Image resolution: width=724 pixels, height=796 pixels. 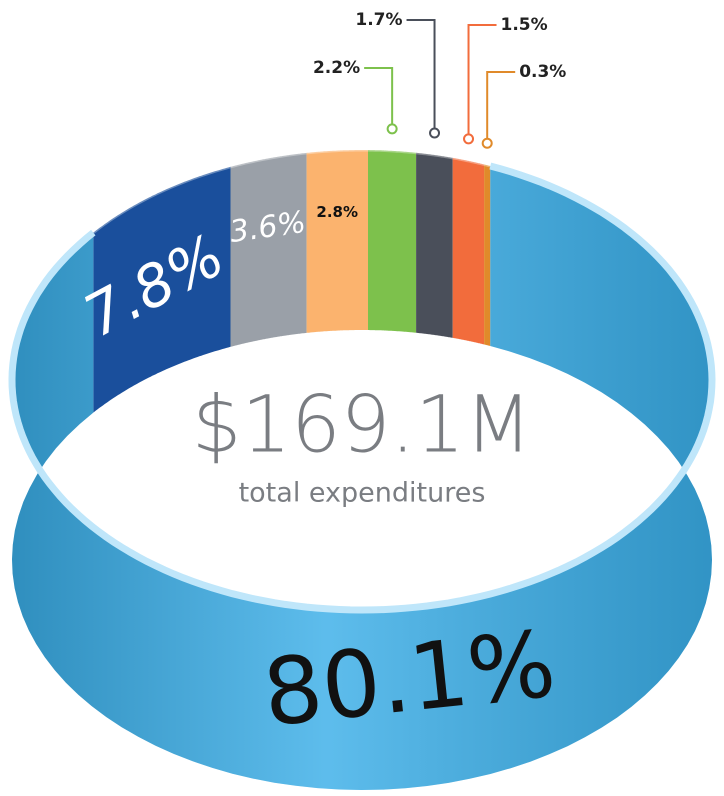 I want to click on value-label: 2.2%, so click(x=336, y=68).